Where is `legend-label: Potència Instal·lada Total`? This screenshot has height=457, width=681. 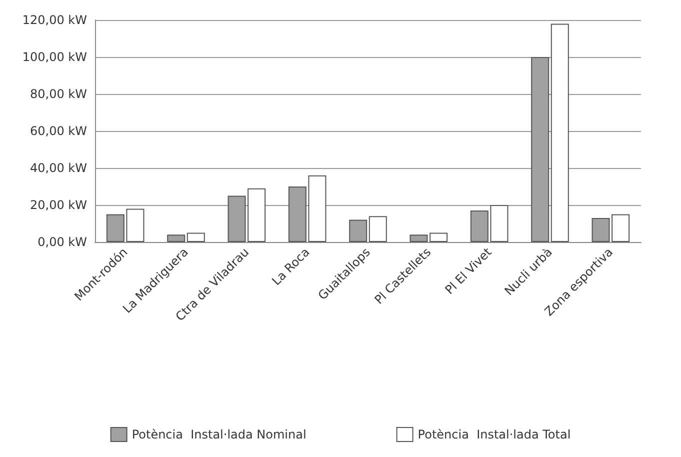 legend-label: Potència Instal·lada Total is located at coordinates (494, 435).